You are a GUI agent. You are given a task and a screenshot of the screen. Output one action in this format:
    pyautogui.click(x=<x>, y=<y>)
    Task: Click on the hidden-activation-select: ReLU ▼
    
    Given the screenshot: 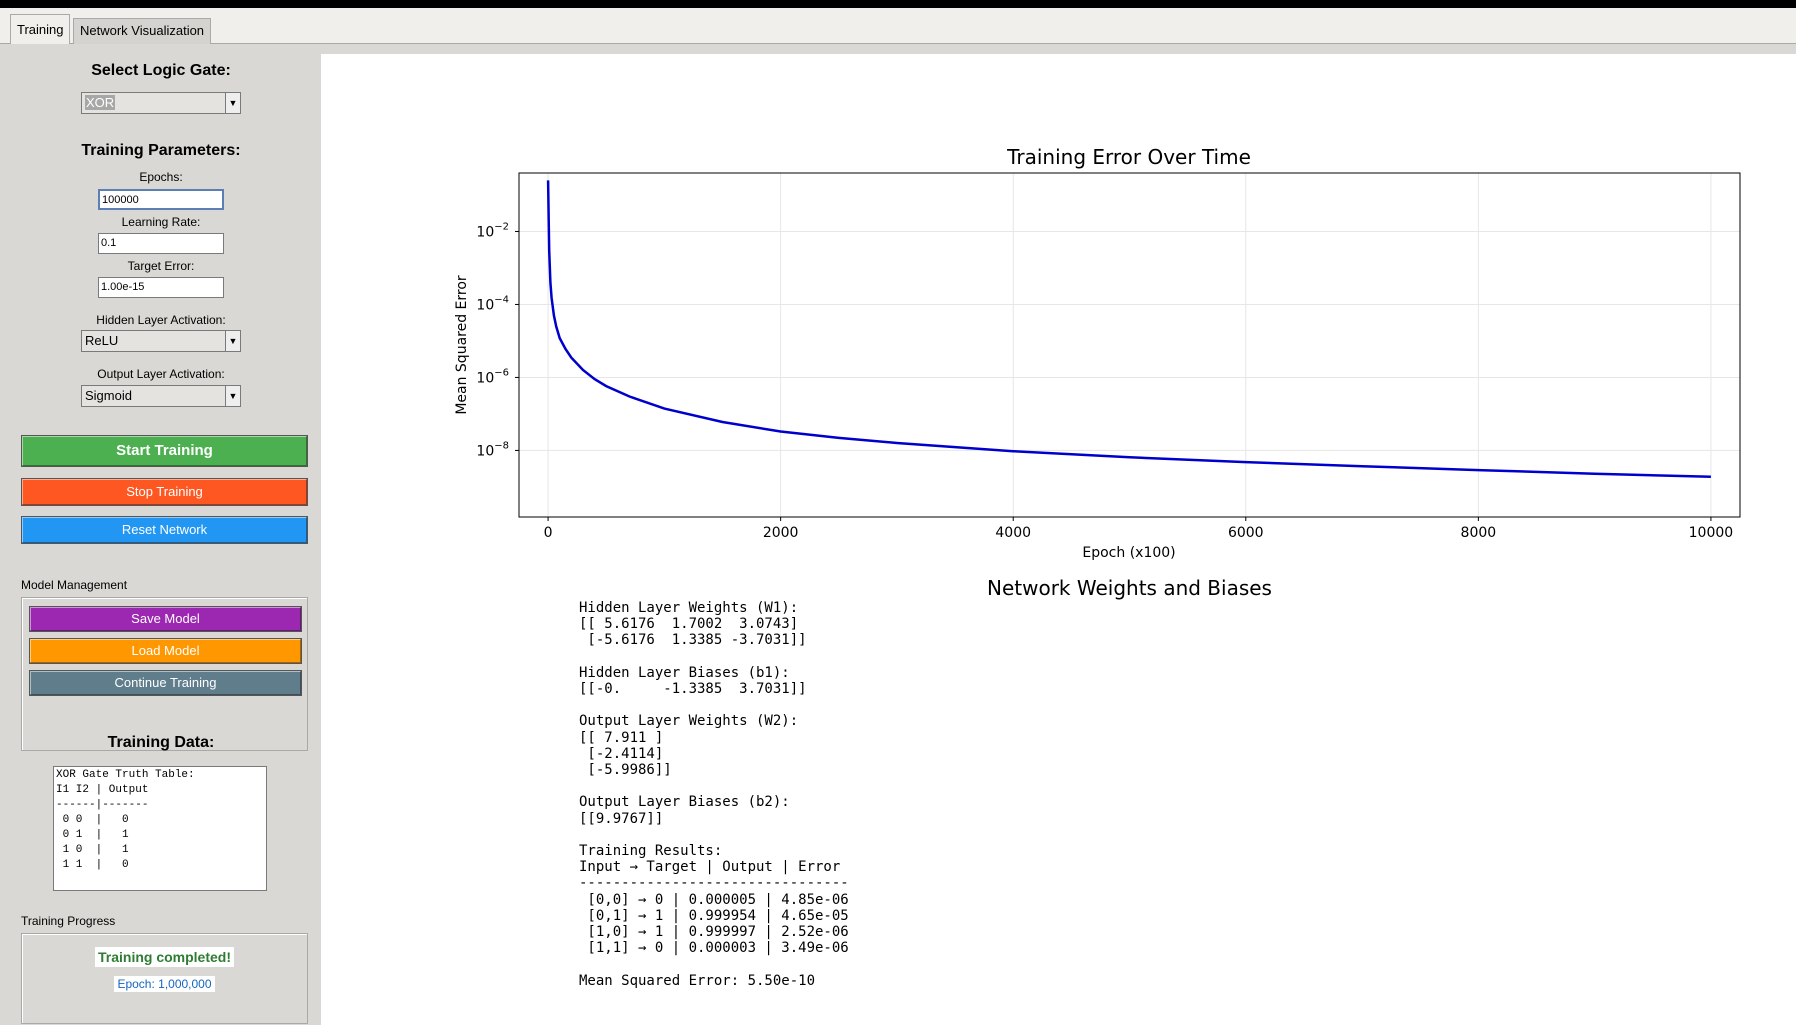 What is the action you would take?
    pyautogui.click(x=161, y=341)
    